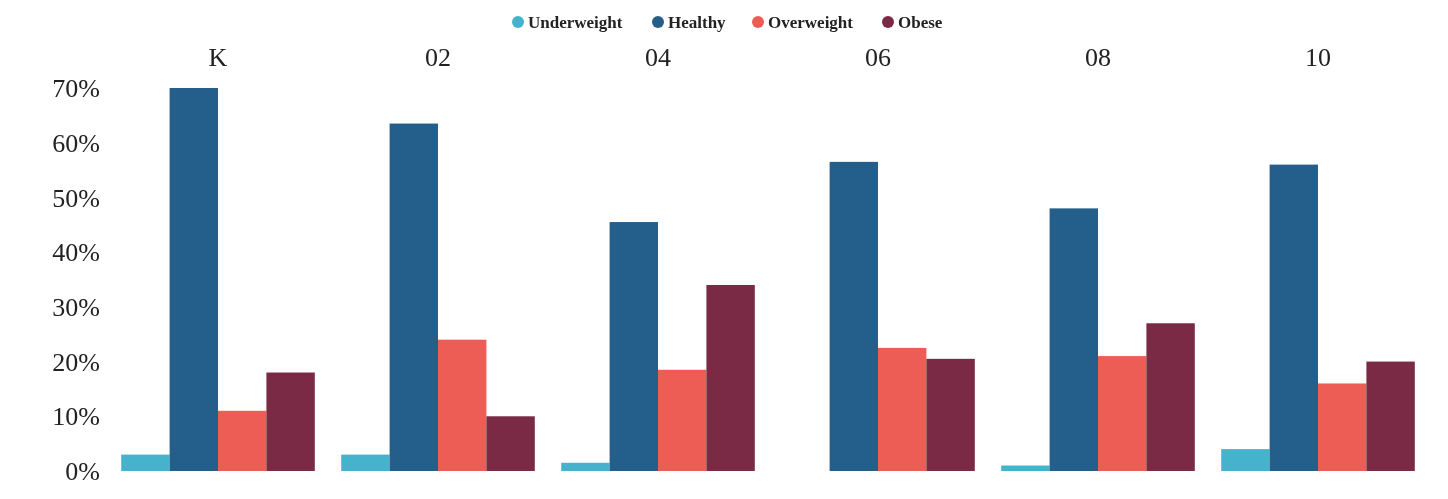  I want to click on y-tick-label: 30%, so click(76, 307).